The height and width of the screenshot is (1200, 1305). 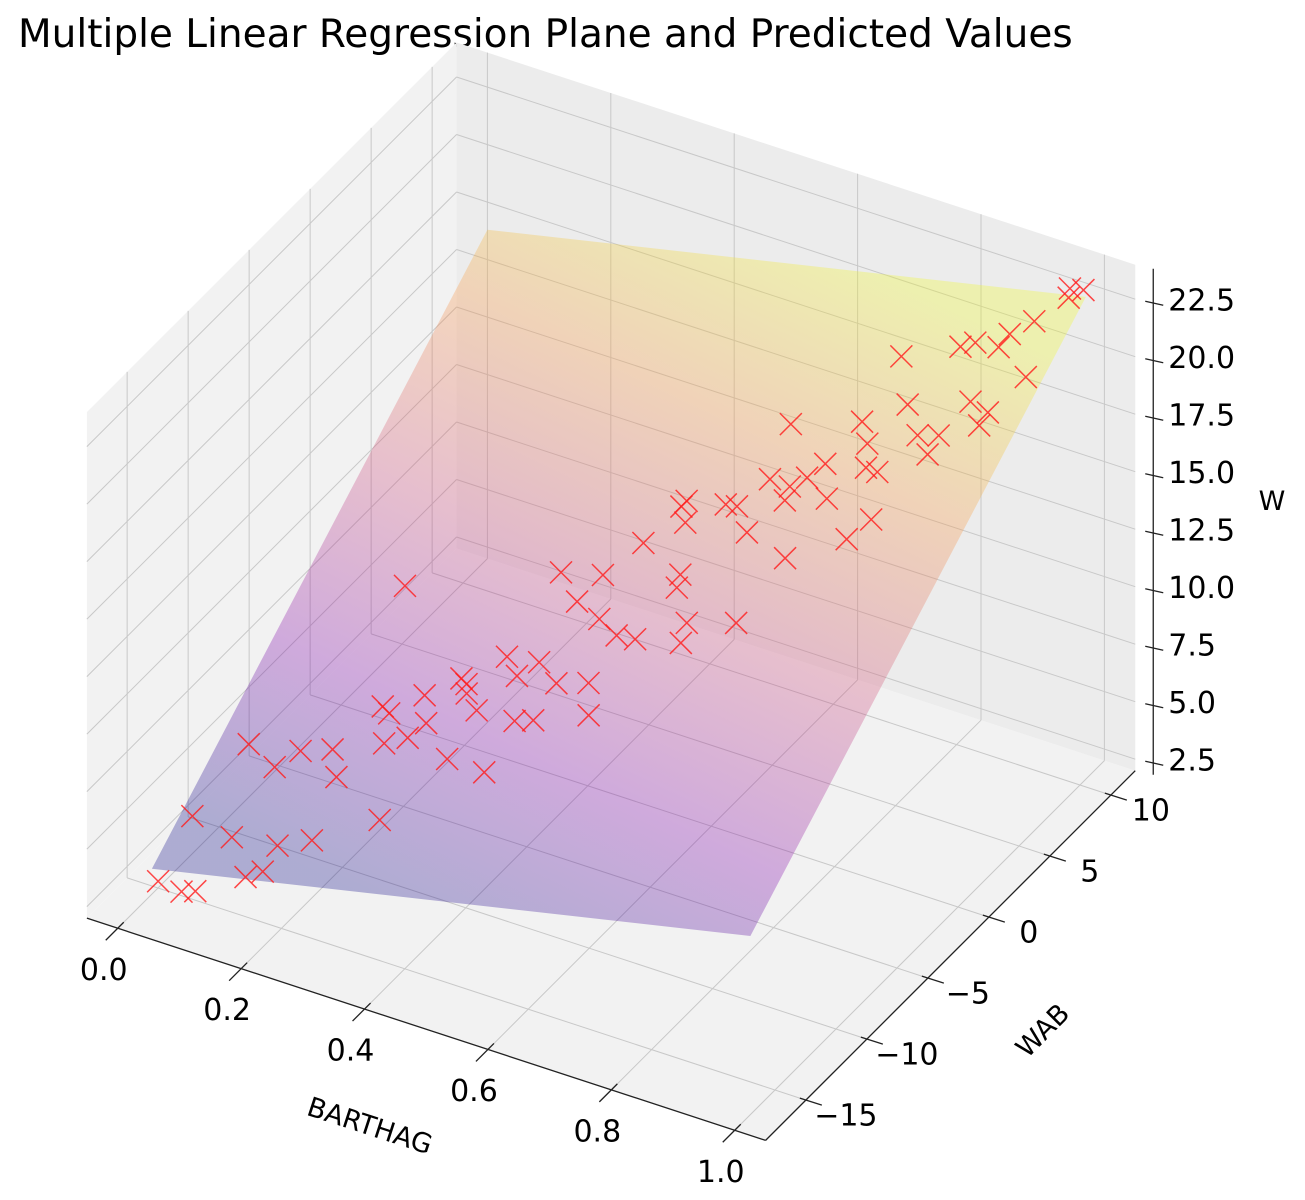 What do you see at coordinates (1201, 531) in the screenshot?
I see `z-tick-label: 12.5` at bounding box center [1201, 531].